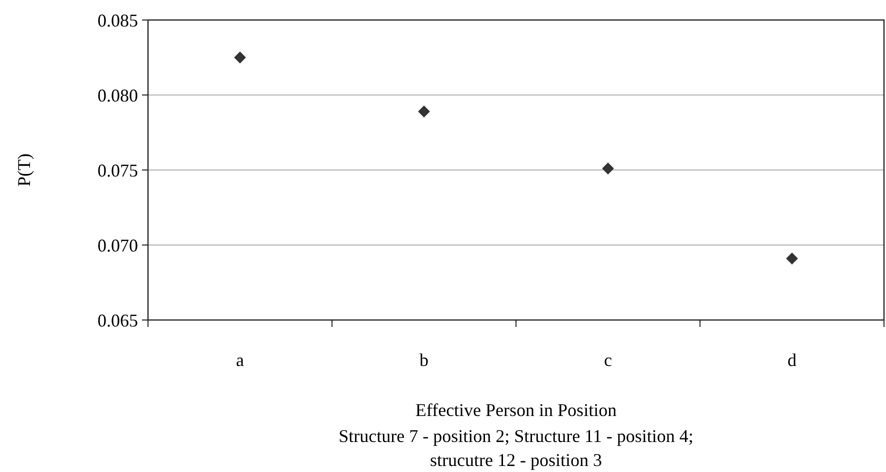 This screenshot has height=472, width=886. I want to click on x-tick-label: c, so click(608, 360).